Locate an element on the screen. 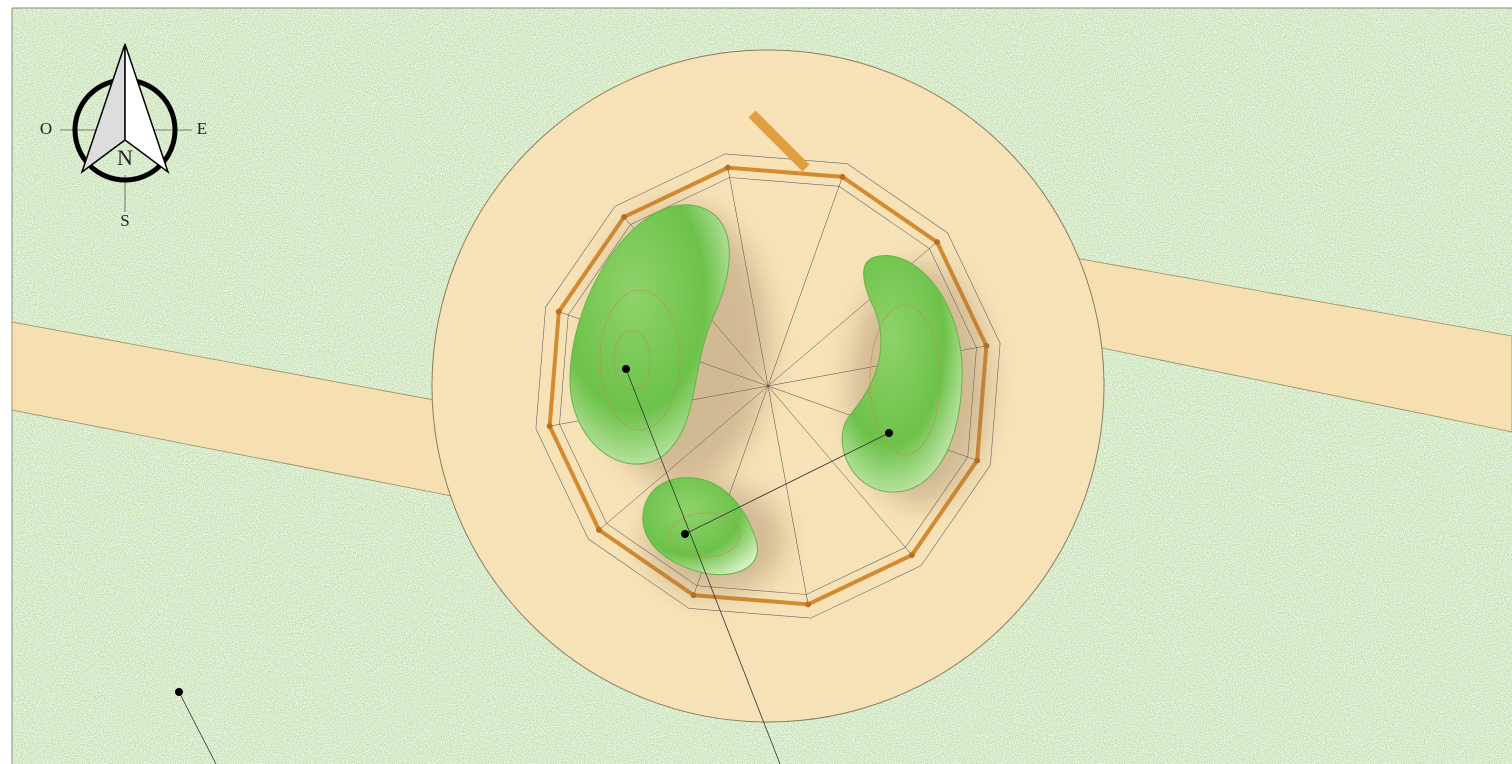 Image resolution: width=1512 pixels, height=764 pixels. compass-west: O is located at coordinates (46, 128).